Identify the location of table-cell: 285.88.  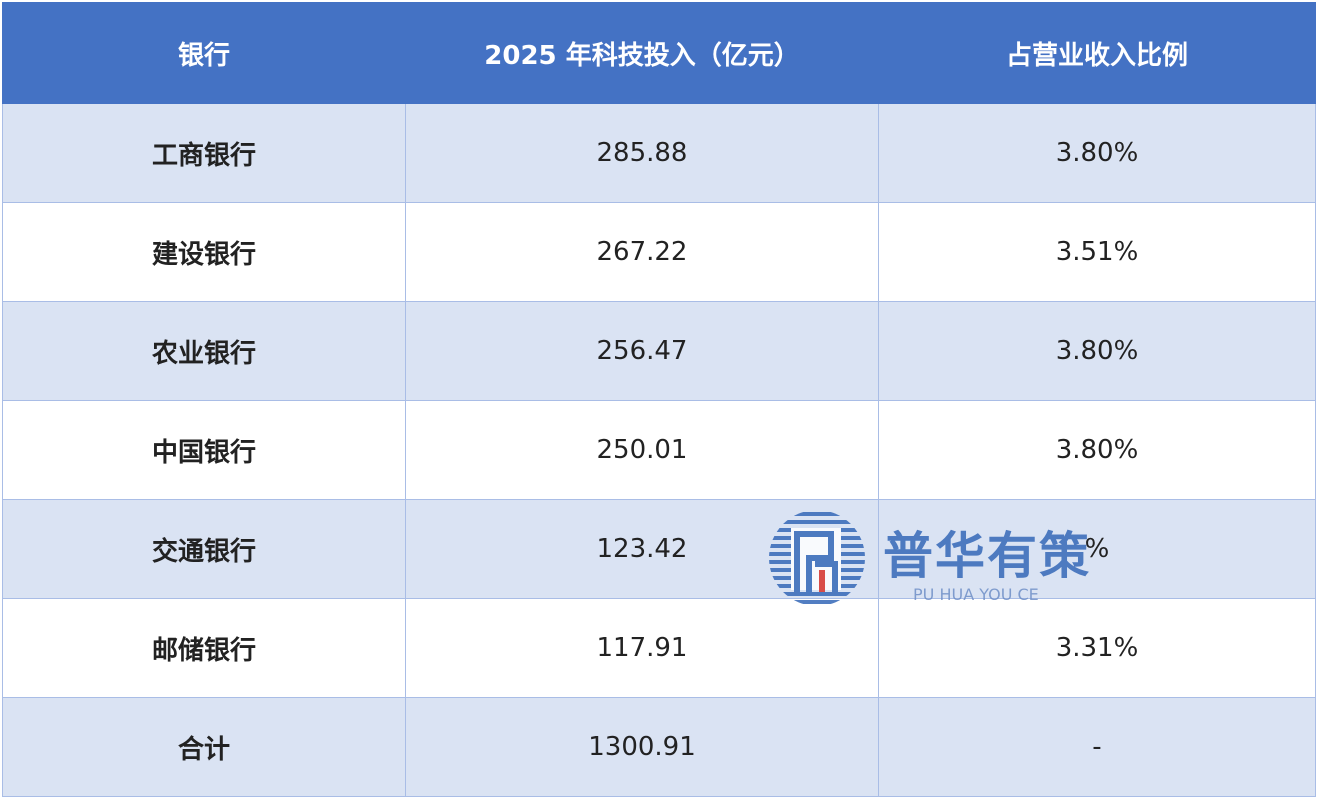
(642, 153).